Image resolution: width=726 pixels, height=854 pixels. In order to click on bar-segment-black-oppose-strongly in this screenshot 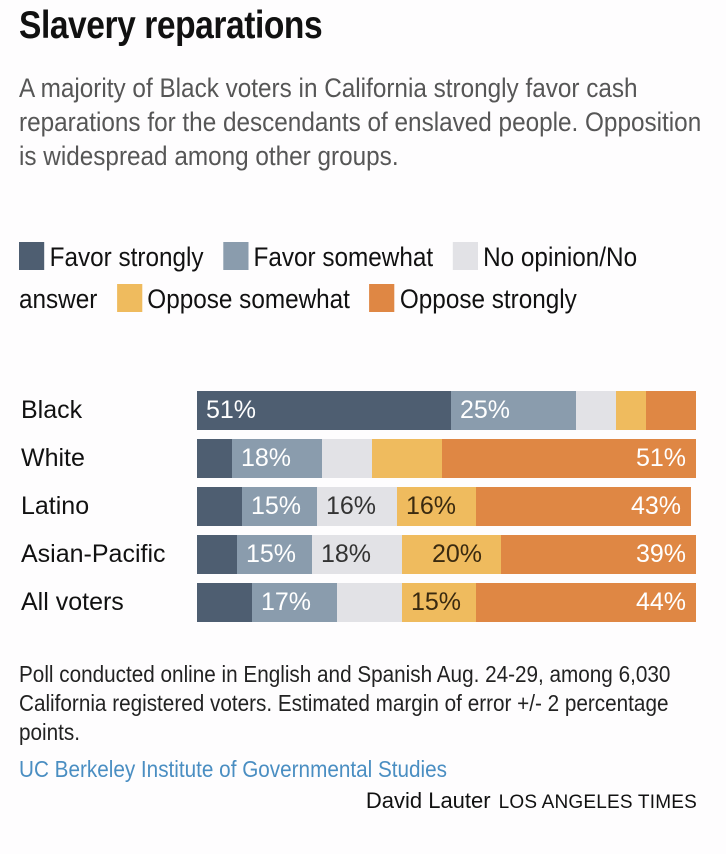, I will do `click(671, 410)`.